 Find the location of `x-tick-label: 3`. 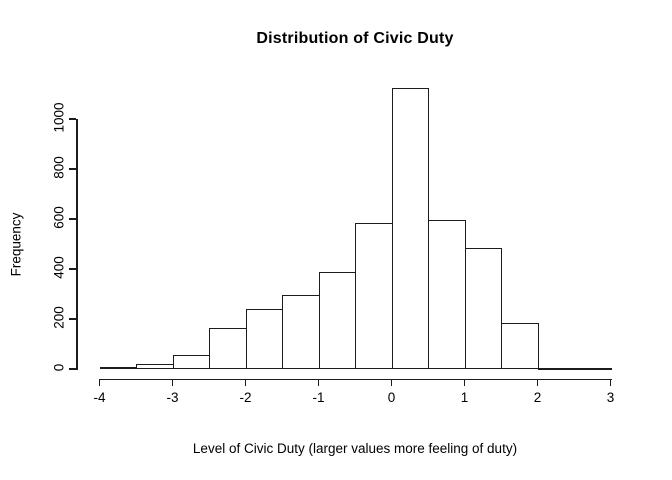

x-tick-label: 3 is located at coordinates (610, 397).